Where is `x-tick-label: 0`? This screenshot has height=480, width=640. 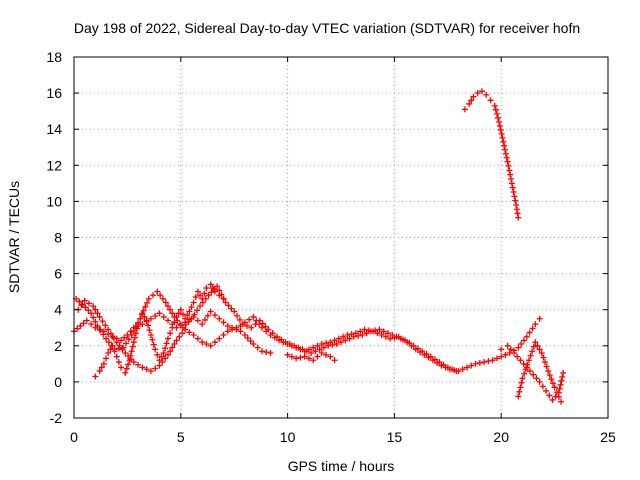
x-tick-label: 0 is located at coordinates (74, 437).